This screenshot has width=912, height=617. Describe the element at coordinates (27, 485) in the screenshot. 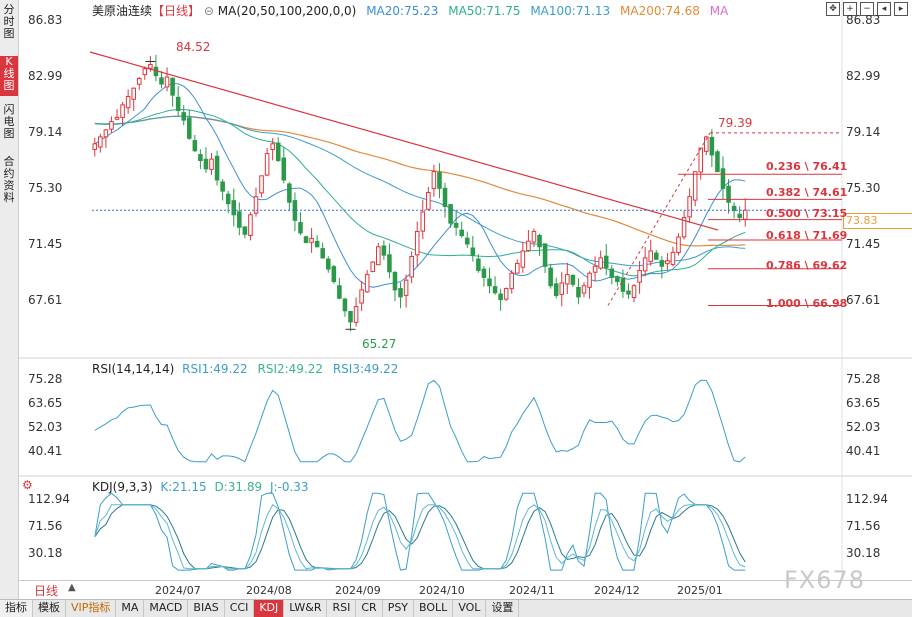

I see `kdj-settings-icon: ⚙` at that location.